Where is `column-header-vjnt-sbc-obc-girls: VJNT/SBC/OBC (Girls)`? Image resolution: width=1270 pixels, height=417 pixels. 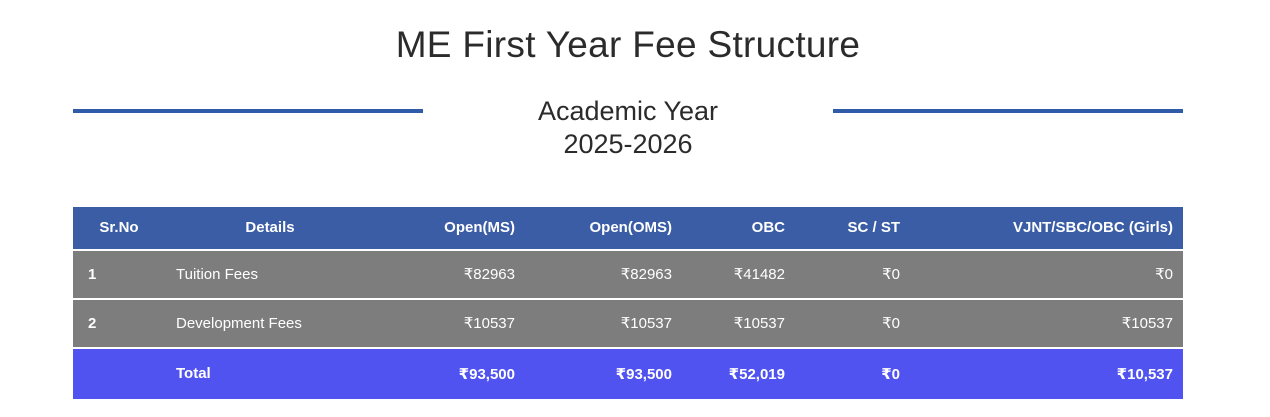 column-header-vjnt-sbc-obc-girls: VJNT/SBC/OBC (Girls) is located at coordinates (1046, 228).